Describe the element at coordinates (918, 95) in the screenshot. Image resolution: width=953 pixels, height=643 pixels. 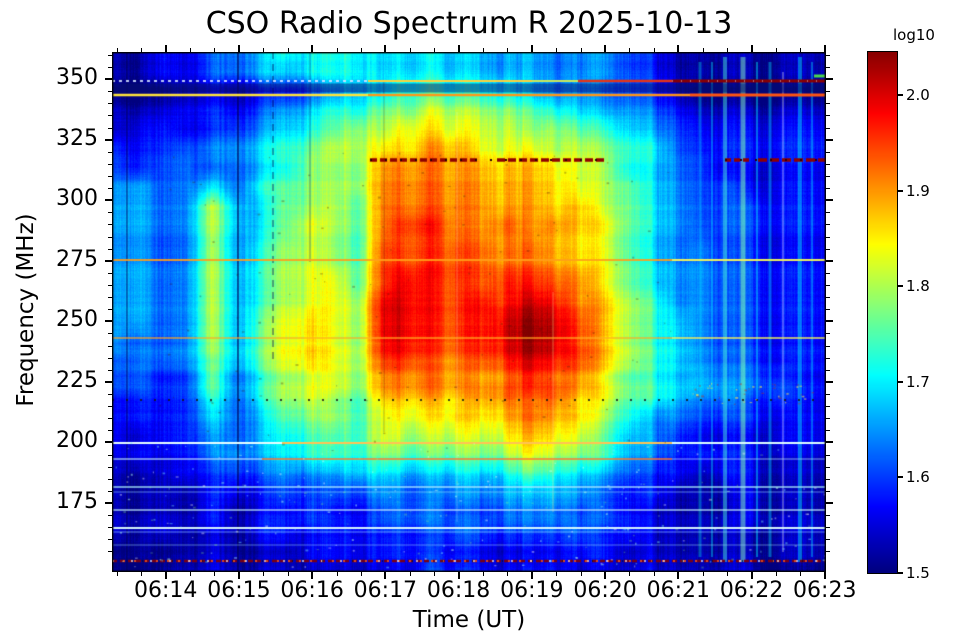
I see `colorbar-tick-label: 2.0` at that location.